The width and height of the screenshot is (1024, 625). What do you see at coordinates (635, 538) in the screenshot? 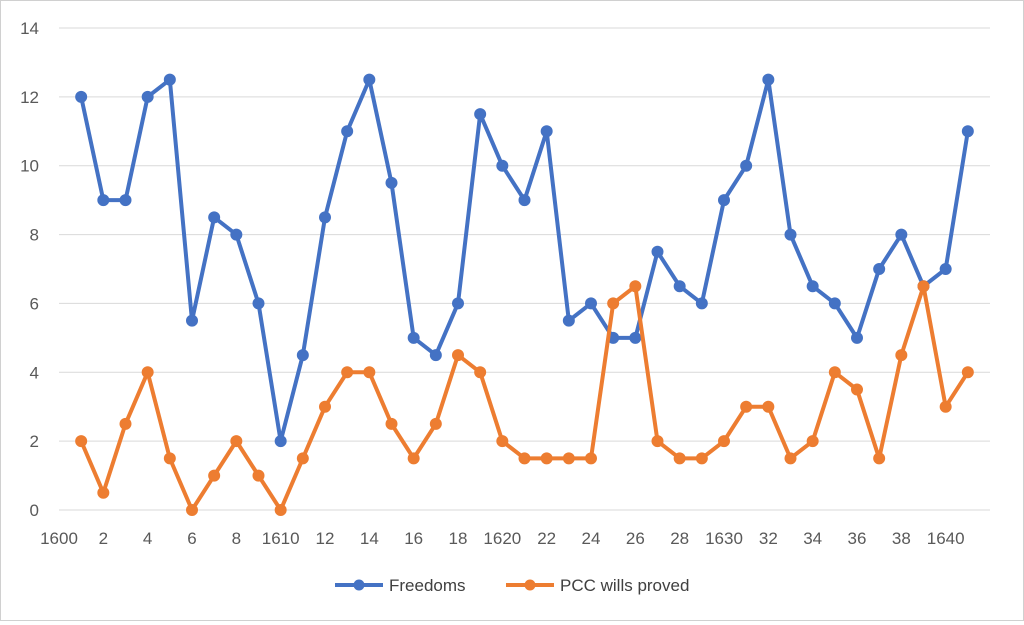
I see `x-tick-label: 26` at bounding box center [635, 538].